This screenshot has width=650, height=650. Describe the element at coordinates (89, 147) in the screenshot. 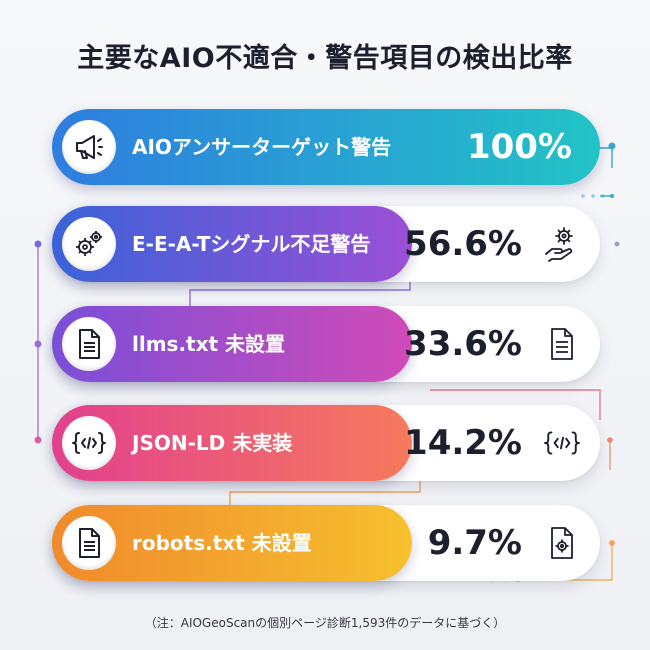

I see `megaphone-icon` at that location.